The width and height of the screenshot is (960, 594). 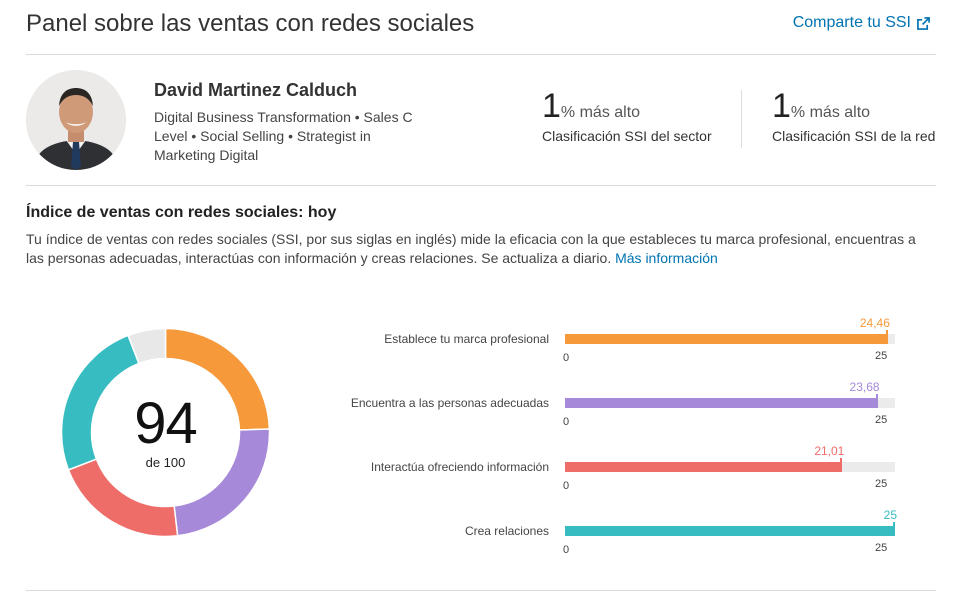 I want to click on network-rank-value: 1, so click(x=781, y=106).